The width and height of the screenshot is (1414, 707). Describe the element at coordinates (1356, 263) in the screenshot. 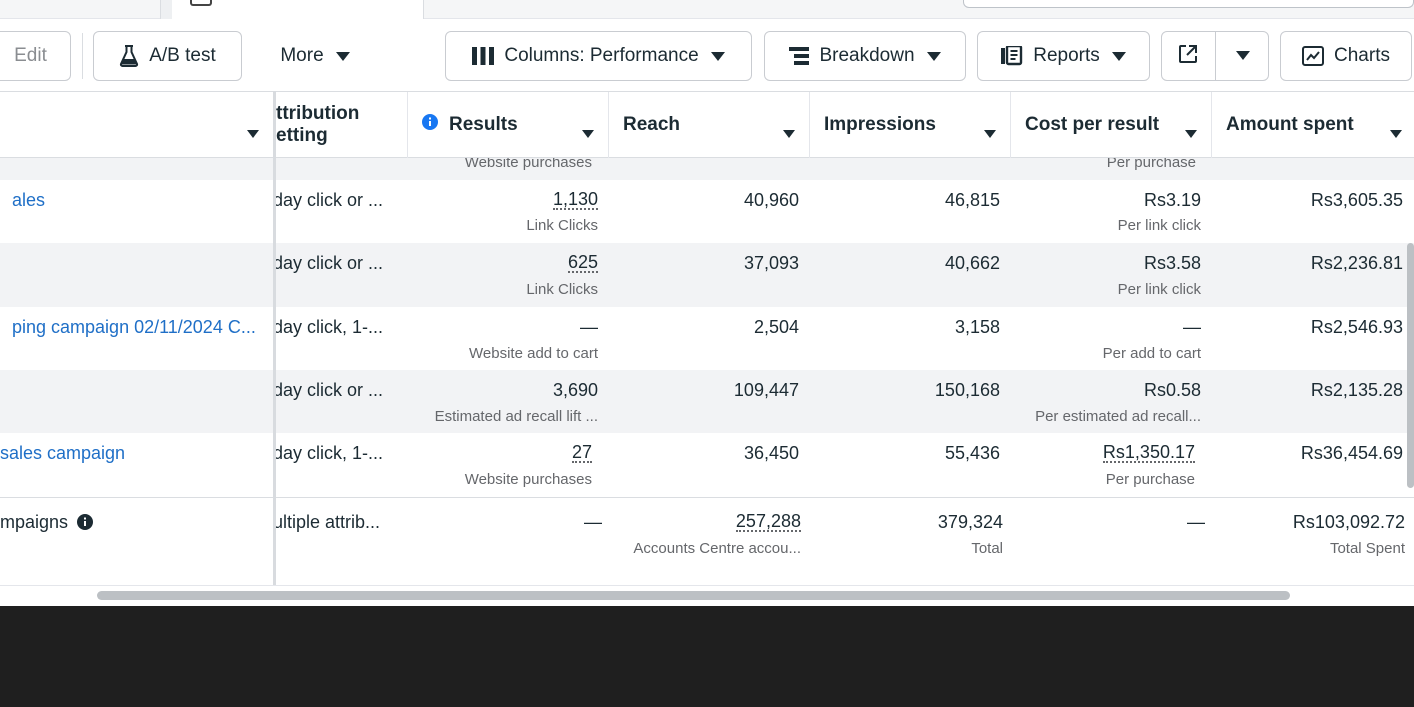

I see `spent-value: Rs2,236.81` at that location.